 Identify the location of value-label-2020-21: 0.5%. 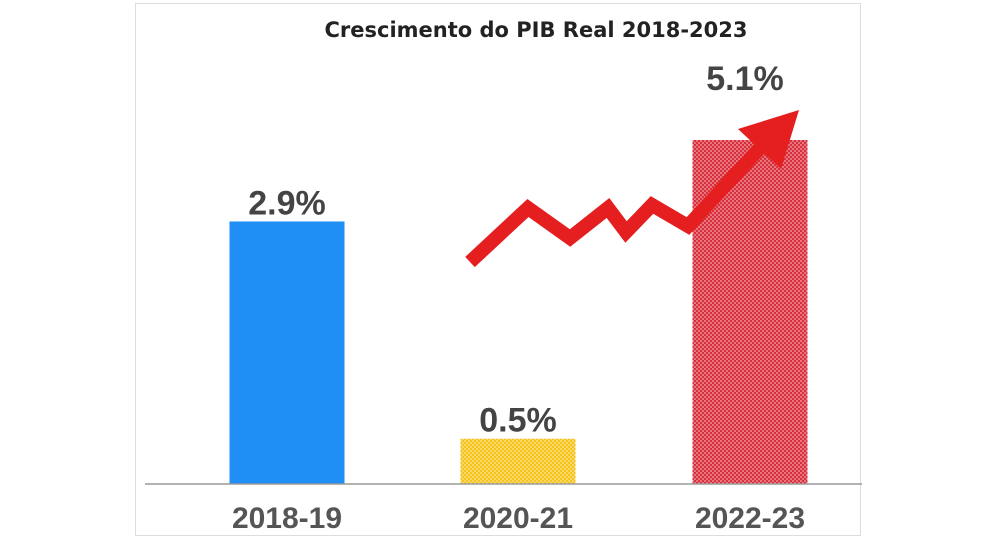
(518, 421).